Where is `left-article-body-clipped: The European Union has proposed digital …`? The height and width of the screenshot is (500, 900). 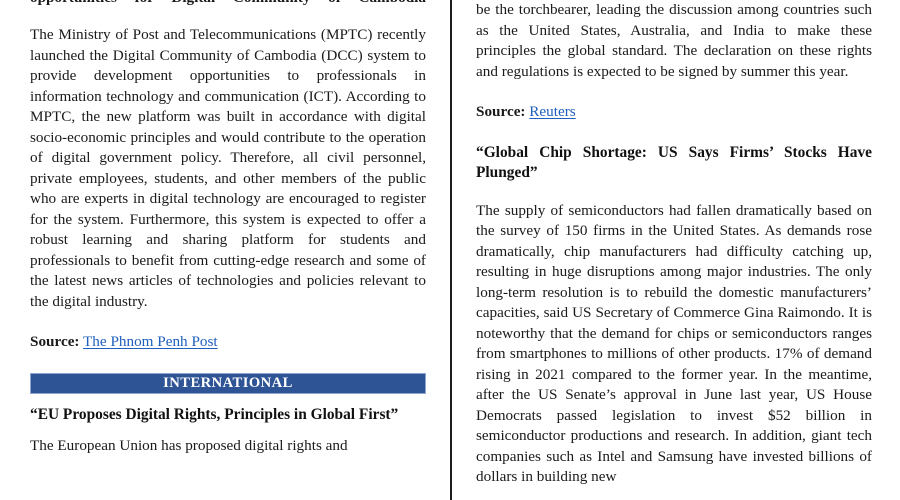
left-article-body-clipped: The European Union has proposed digital … is located at coordinates (189, 446).